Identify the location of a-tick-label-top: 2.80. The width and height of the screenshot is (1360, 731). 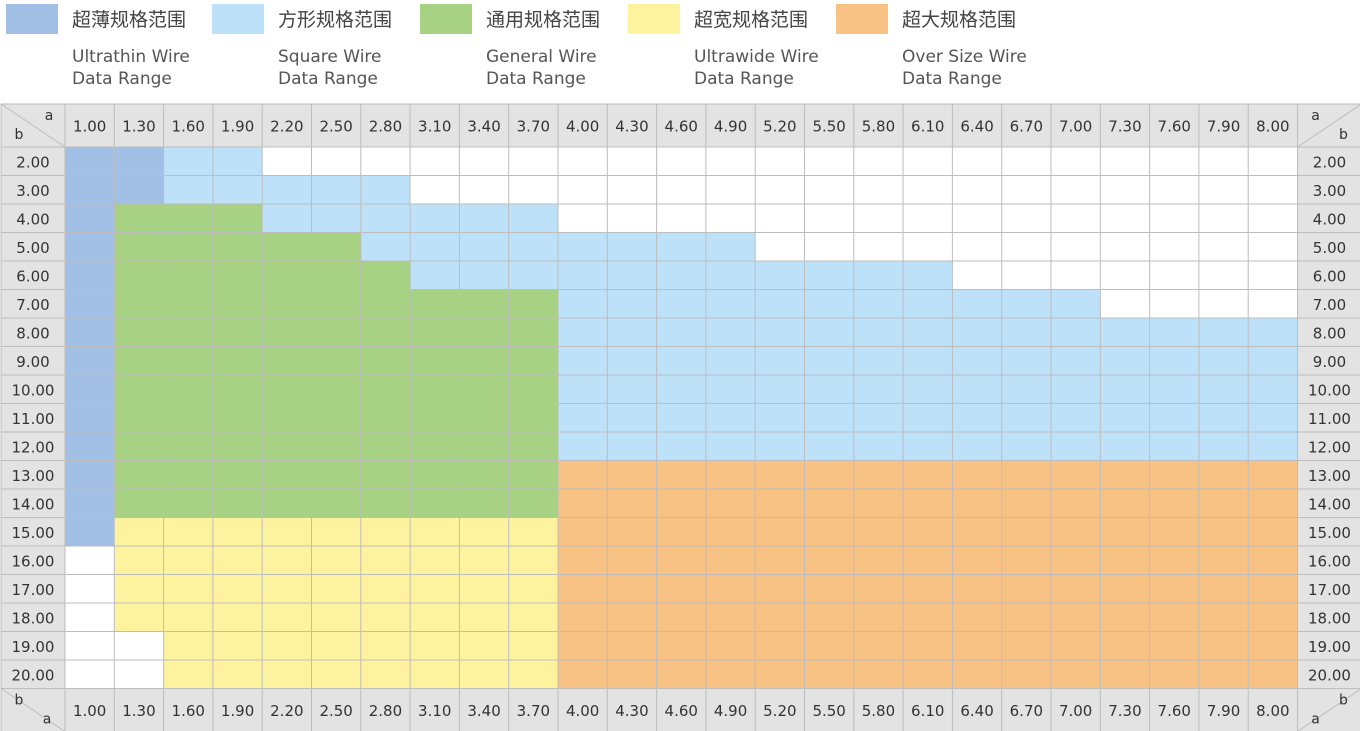
(385, 127).